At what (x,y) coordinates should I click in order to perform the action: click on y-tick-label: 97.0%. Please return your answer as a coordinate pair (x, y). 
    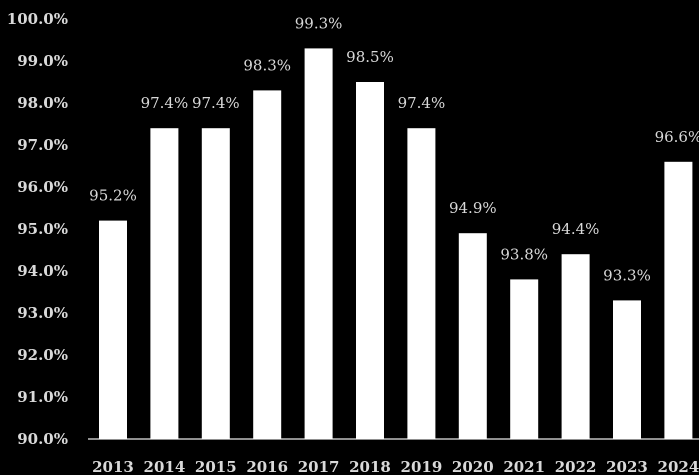
    Looking at the image, I should click on (42, 145).